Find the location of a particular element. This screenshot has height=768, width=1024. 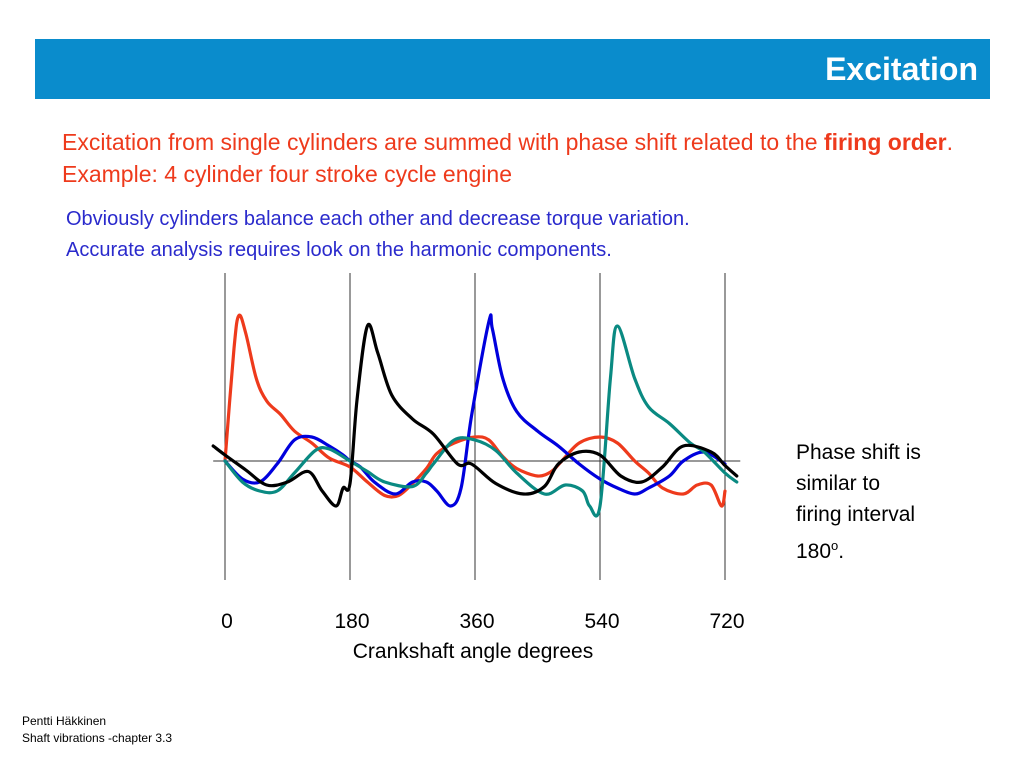

side-note-line-3: firing interval is located at coordinates (856, 514).